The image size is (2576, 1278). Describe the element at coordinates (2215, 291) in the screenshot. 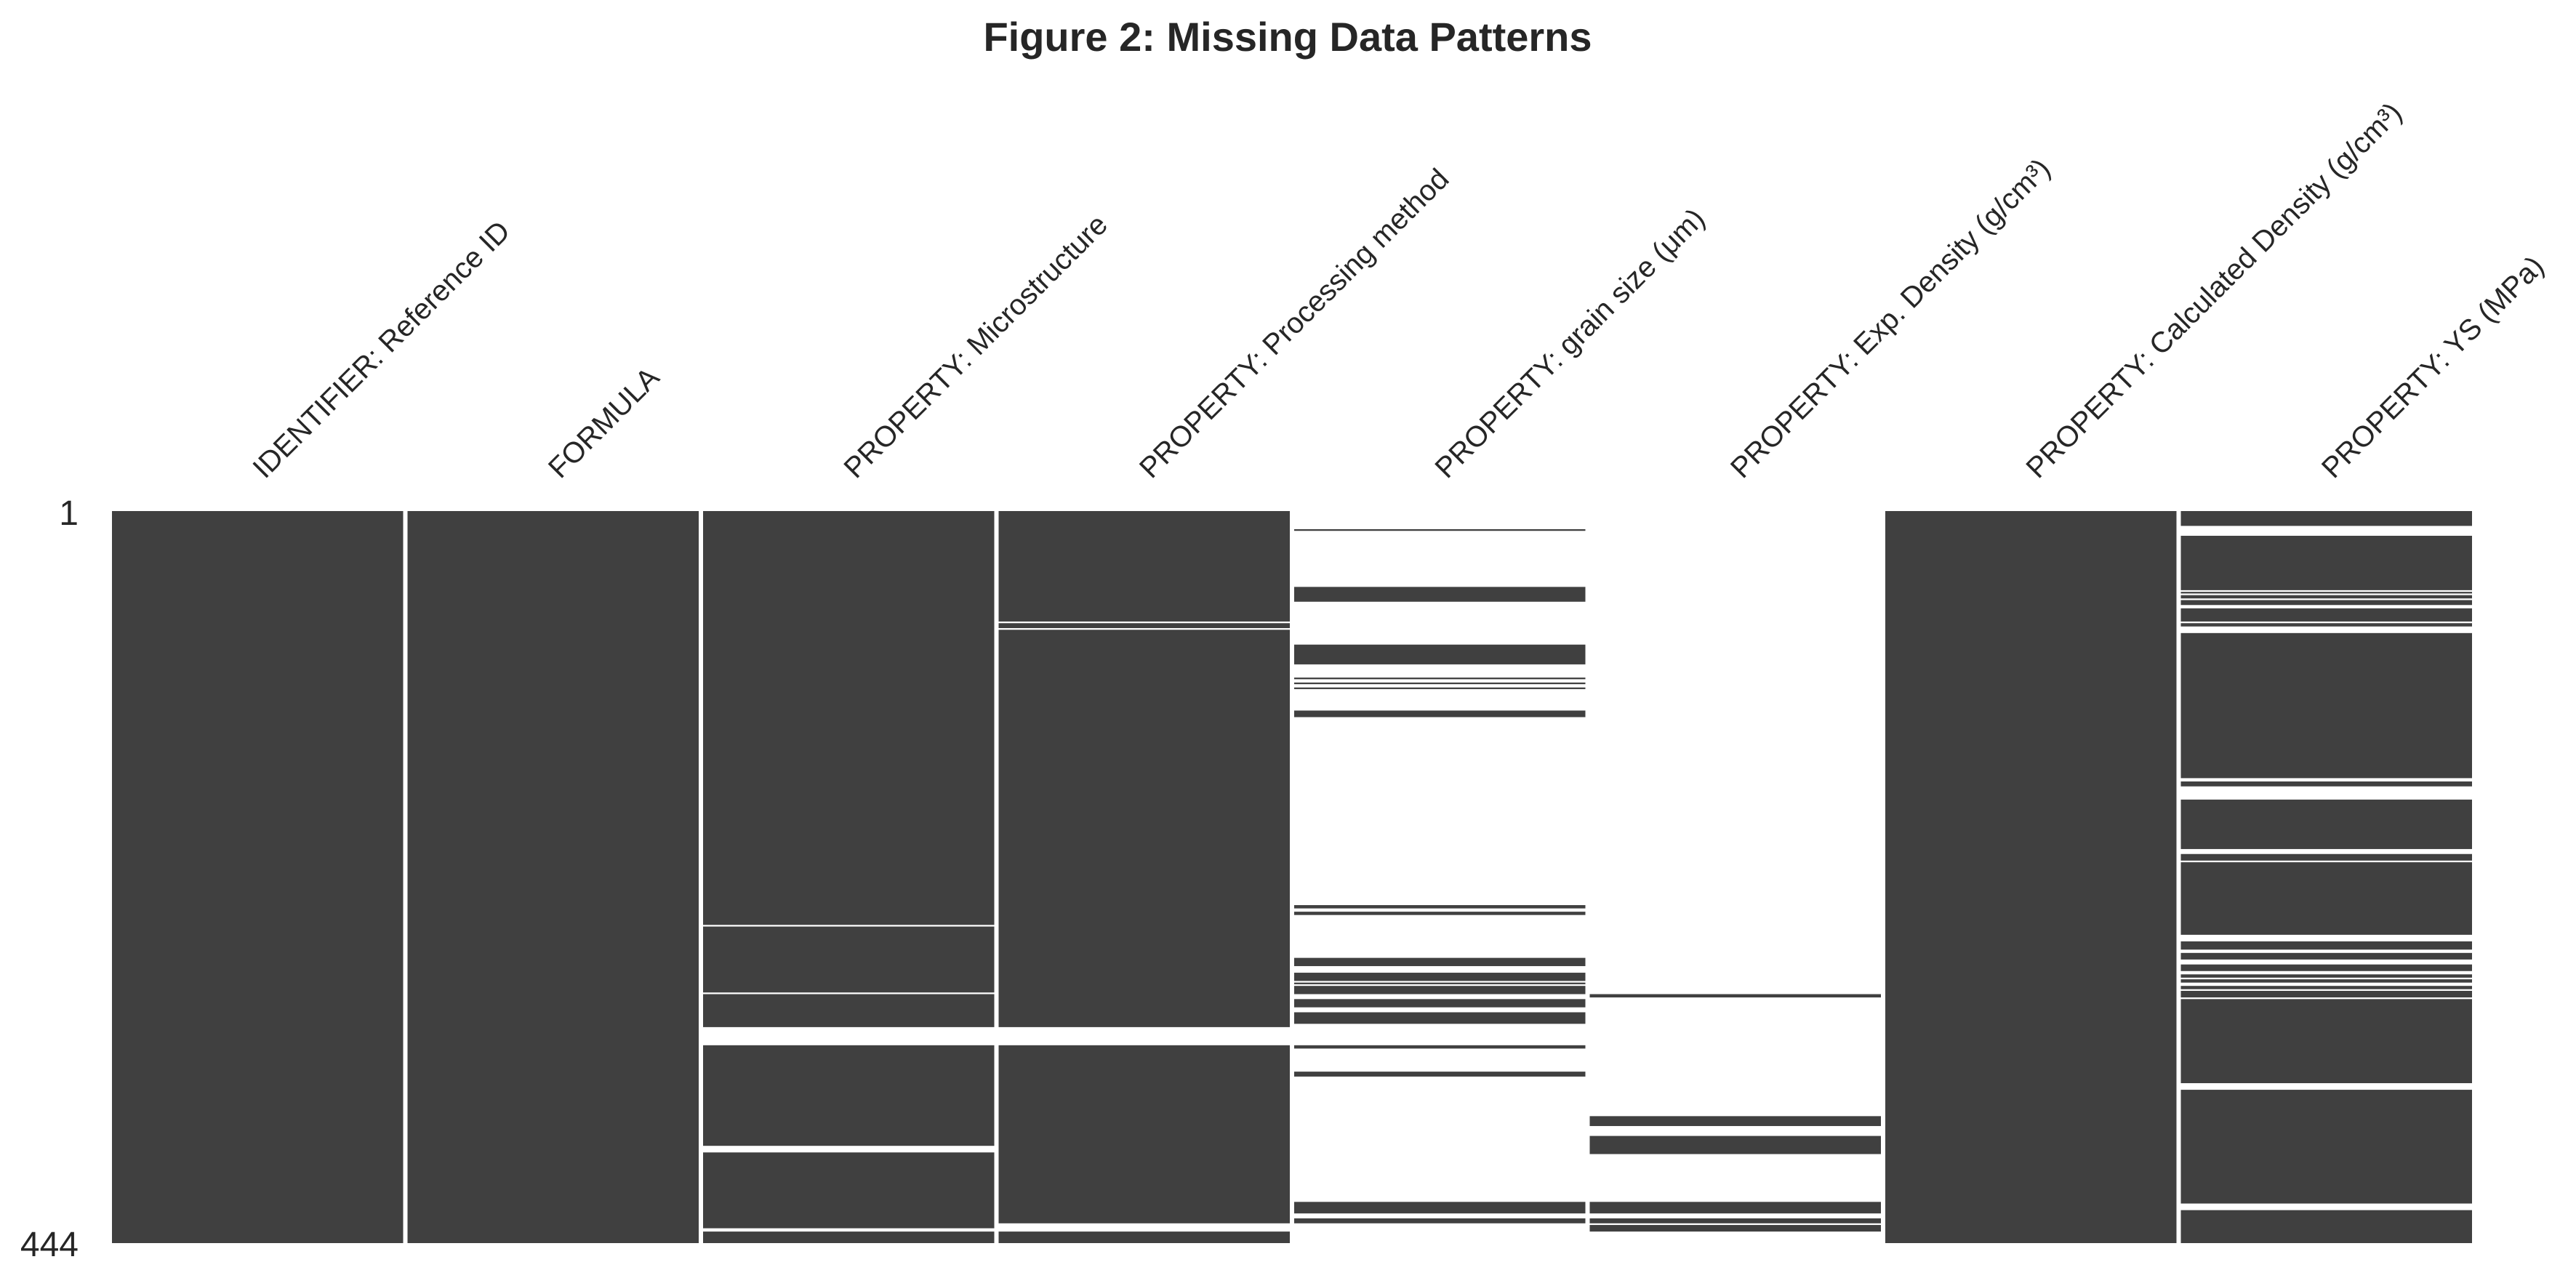

I see `column-label-property-calculated-density-g-cm: PROPERTY: Calculated Density (g/cm³)` at that location.